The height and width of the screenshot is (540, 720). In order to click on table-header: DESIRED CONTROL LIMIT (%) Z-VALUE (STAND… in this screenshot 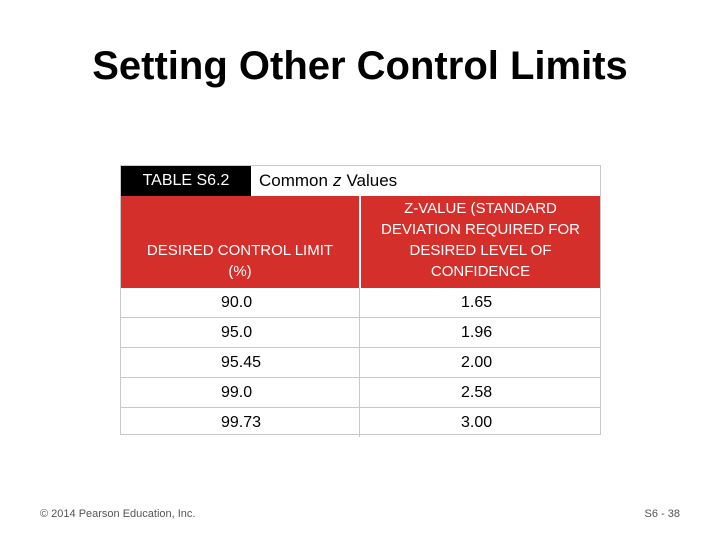, I will do `click(360, 242)`.